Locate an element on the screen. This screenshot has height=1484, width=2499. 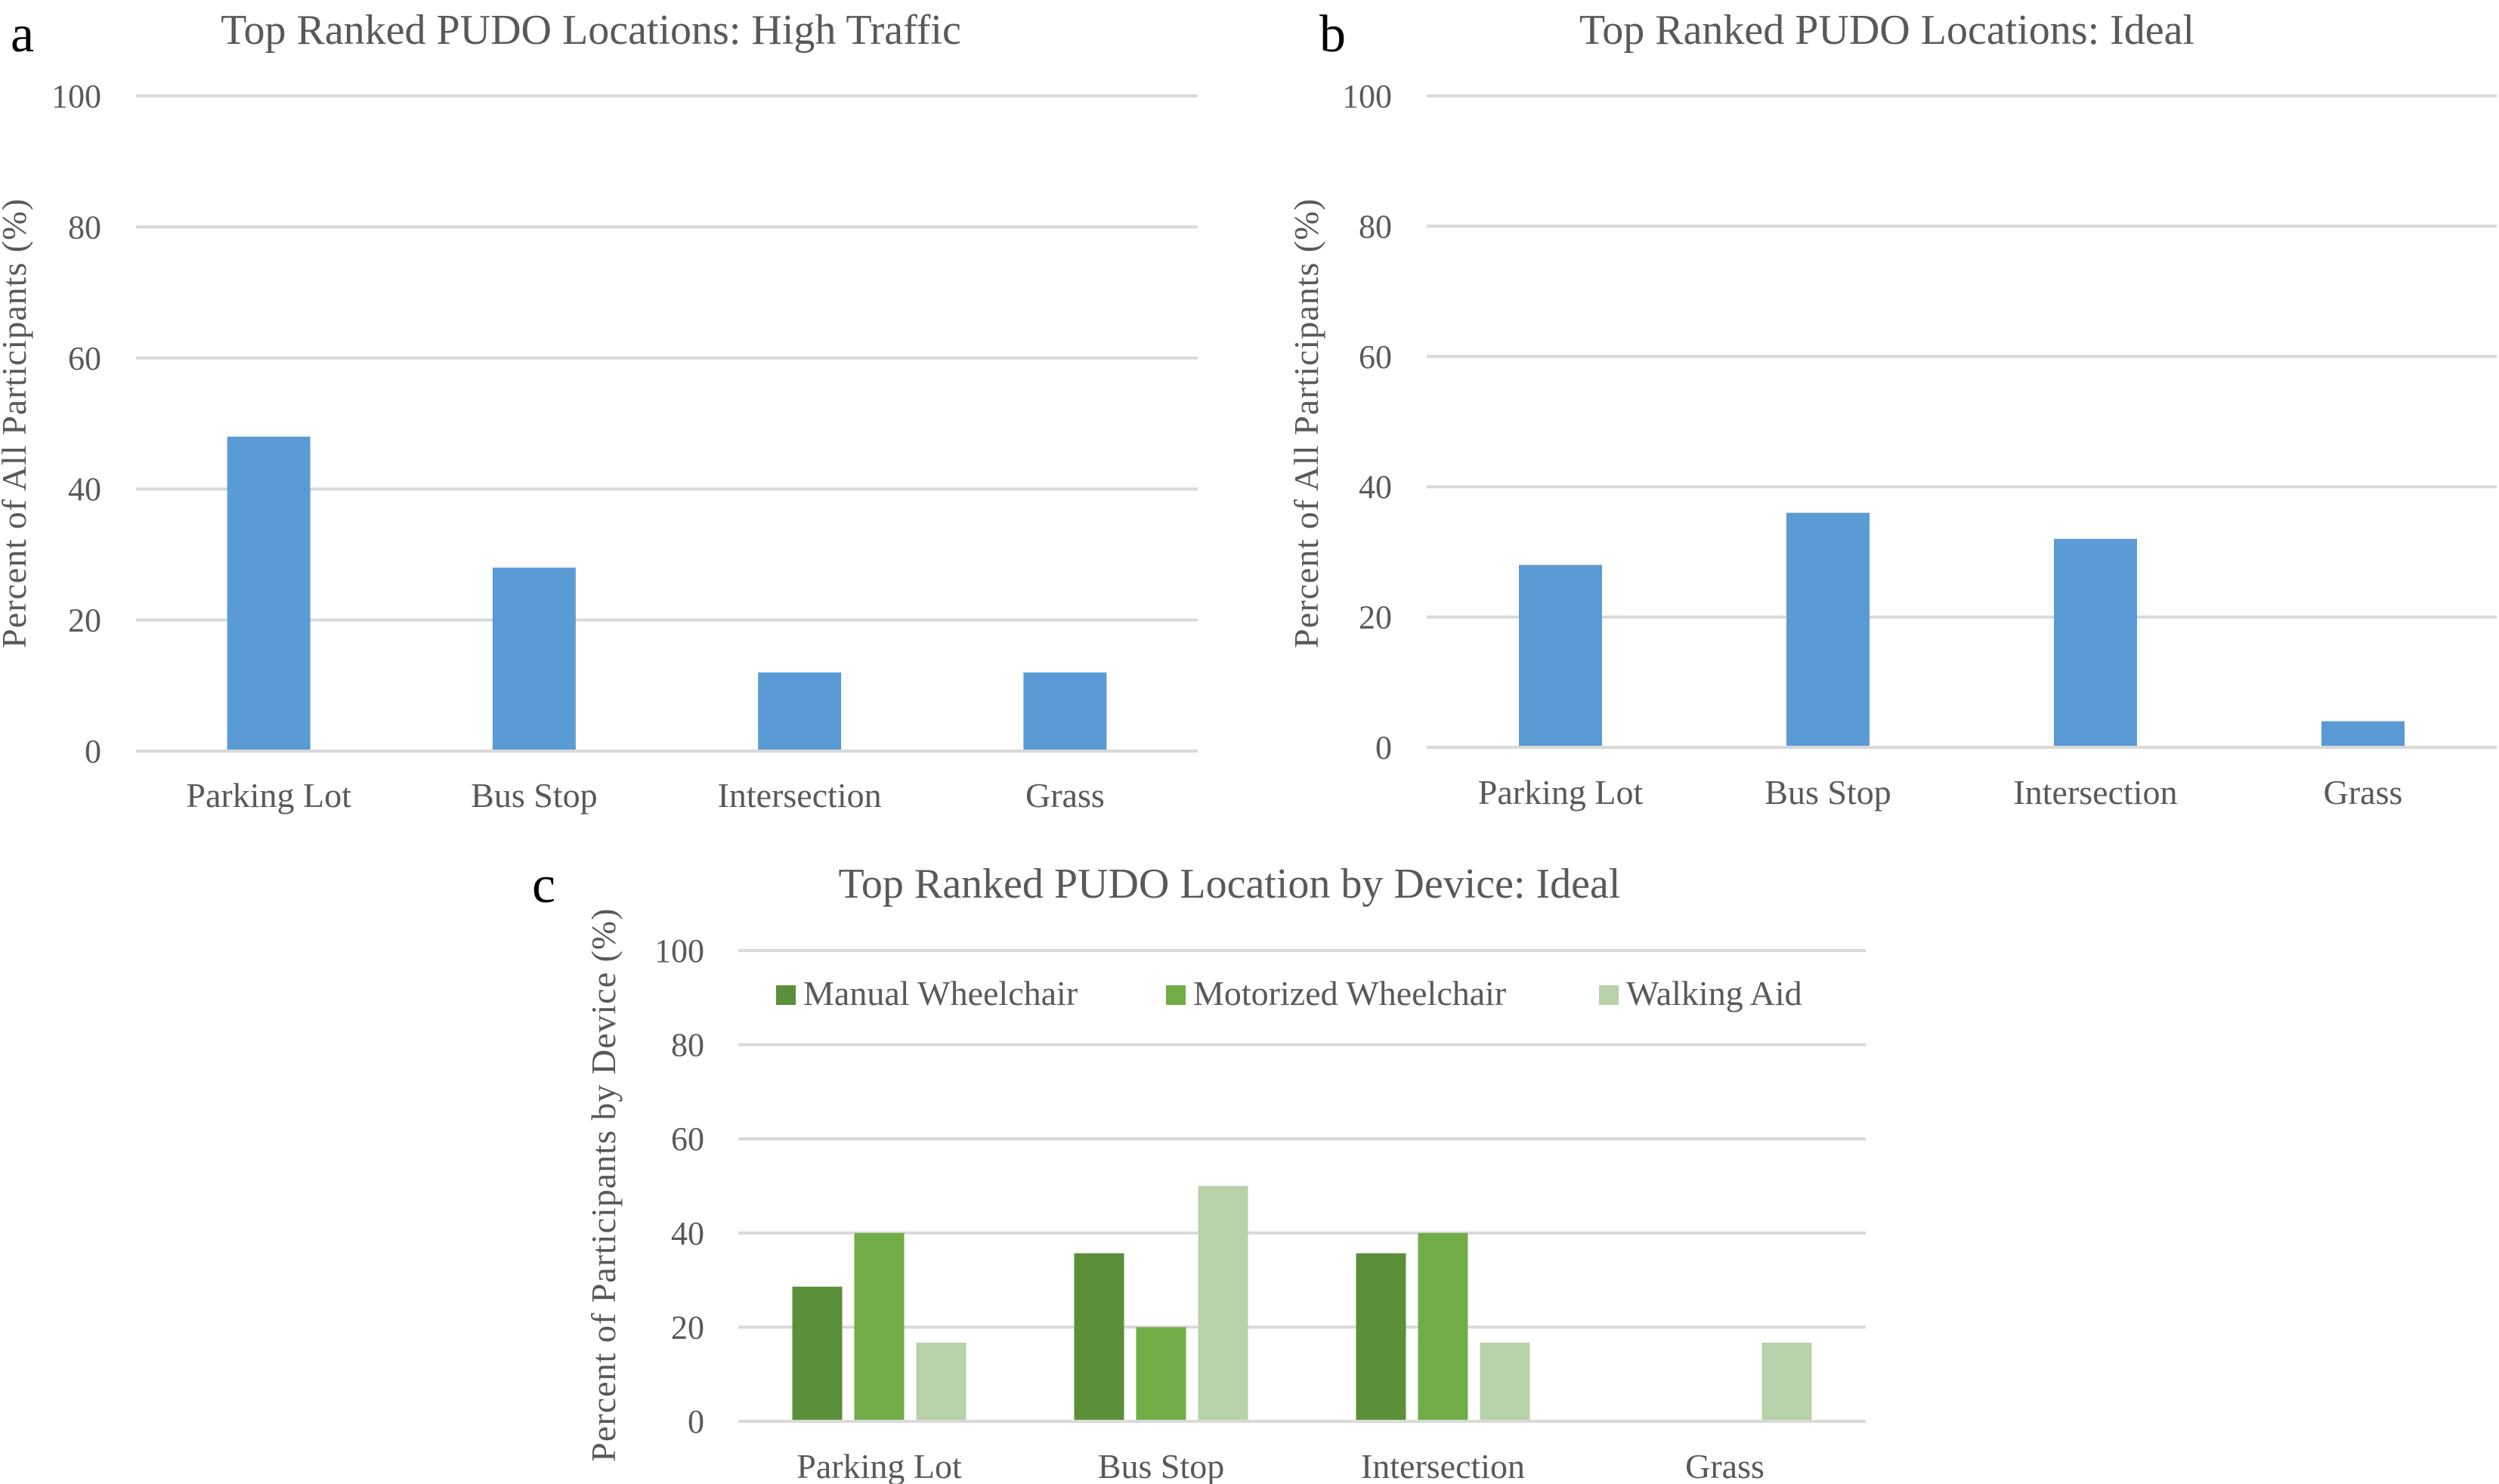
panel-letter-b: b is located at coordinates (1332, 34).